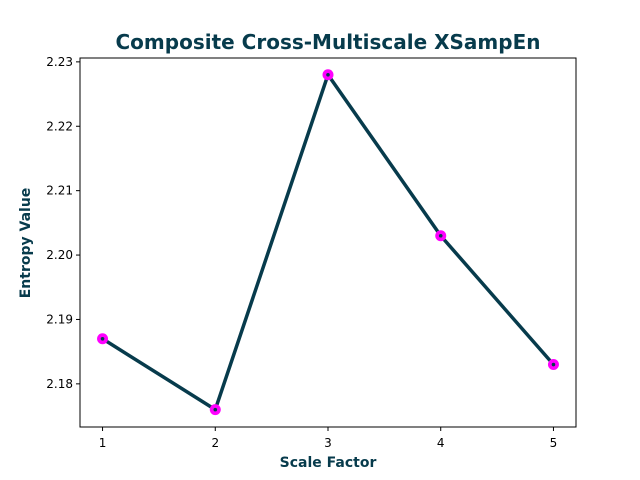 This screenshot has height=480, width=640. I want to click on x-axis-label: Scale Factor, so click(328, 463).